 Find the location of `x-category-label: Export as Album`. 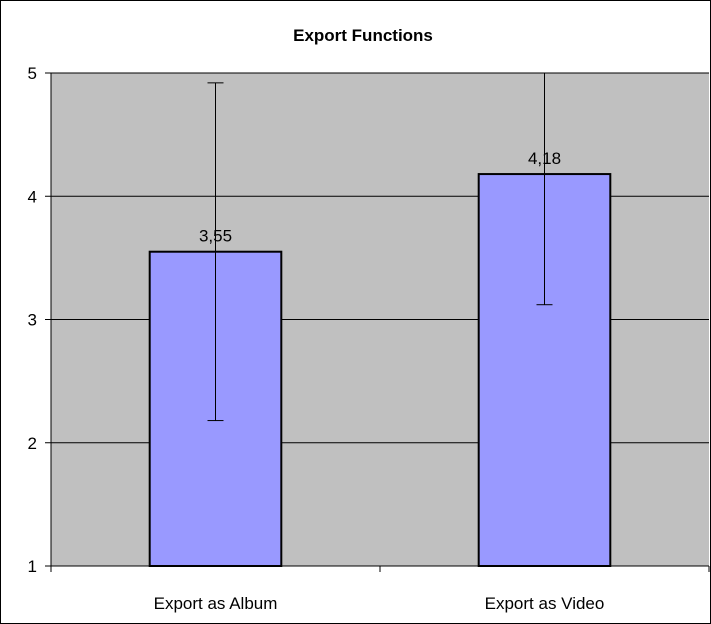

x-category-label: Export as Album is located at coordinates (216, 603).